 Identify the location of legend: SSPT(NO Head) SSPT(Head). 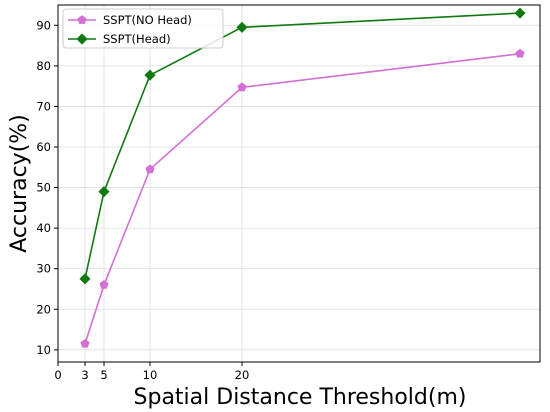
(143, 28).